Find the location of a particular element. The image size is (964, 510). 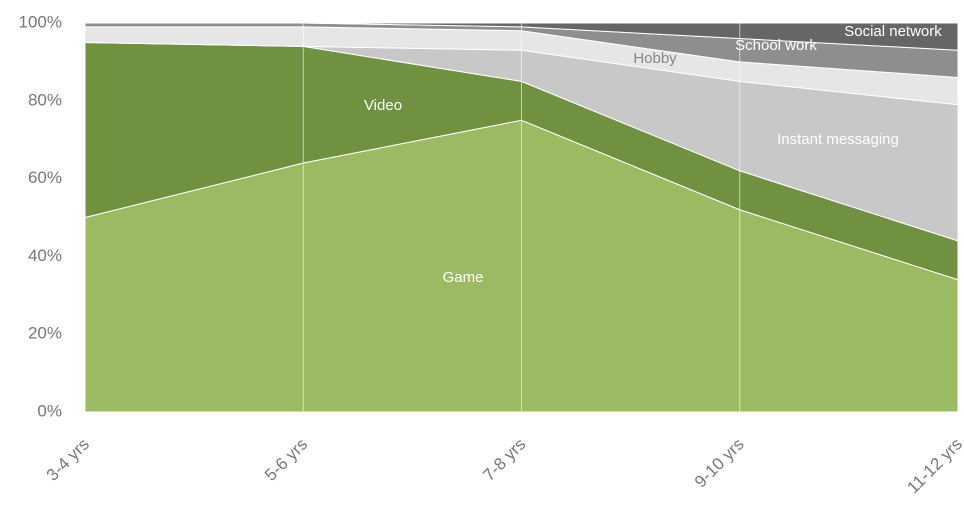

x-tick-label: 7-8 yrs is located at coordinates (504, 460).